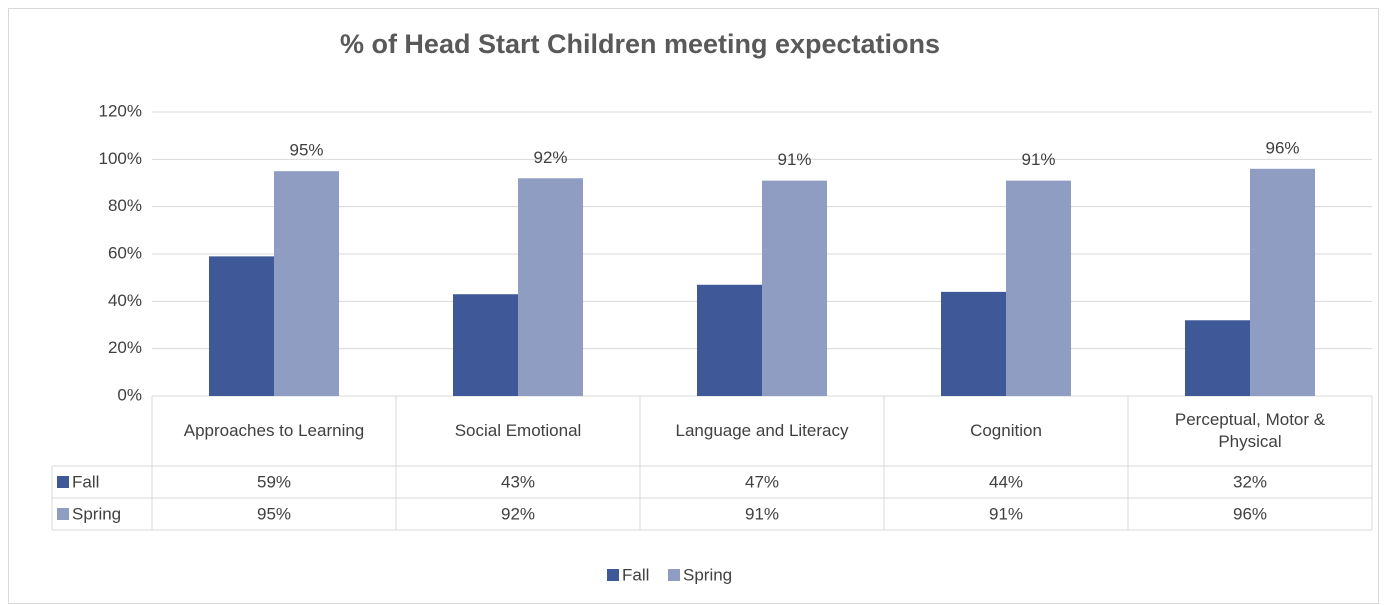 This screenshot has width=1387, height=605. What do you see at coordinates (518, 513) in the screenshot?
I see `table-cell: 92%` at bounding box center [518, 513].